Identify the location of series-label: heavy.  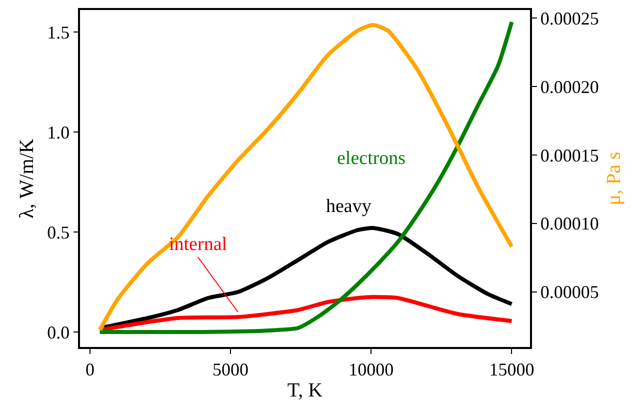
(349, 206).